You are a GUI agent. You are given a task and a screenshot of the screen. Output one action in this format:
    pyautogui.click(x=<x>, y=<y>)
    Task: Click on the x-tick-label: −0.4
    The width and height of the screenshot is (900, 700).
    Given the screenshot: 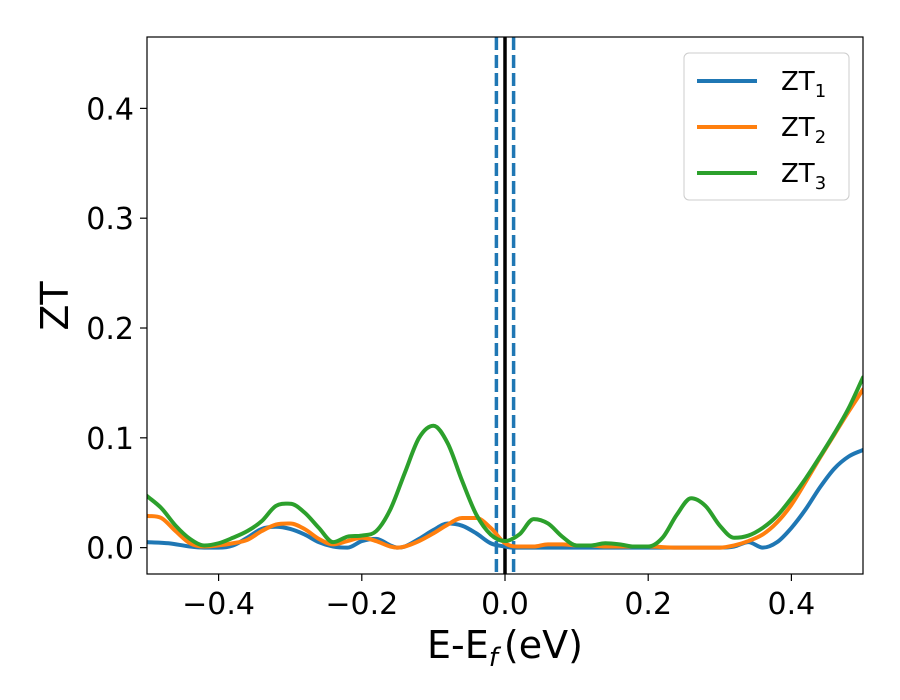 What is the action you would take?
    pyautogui.click(x=218, y=604)
    